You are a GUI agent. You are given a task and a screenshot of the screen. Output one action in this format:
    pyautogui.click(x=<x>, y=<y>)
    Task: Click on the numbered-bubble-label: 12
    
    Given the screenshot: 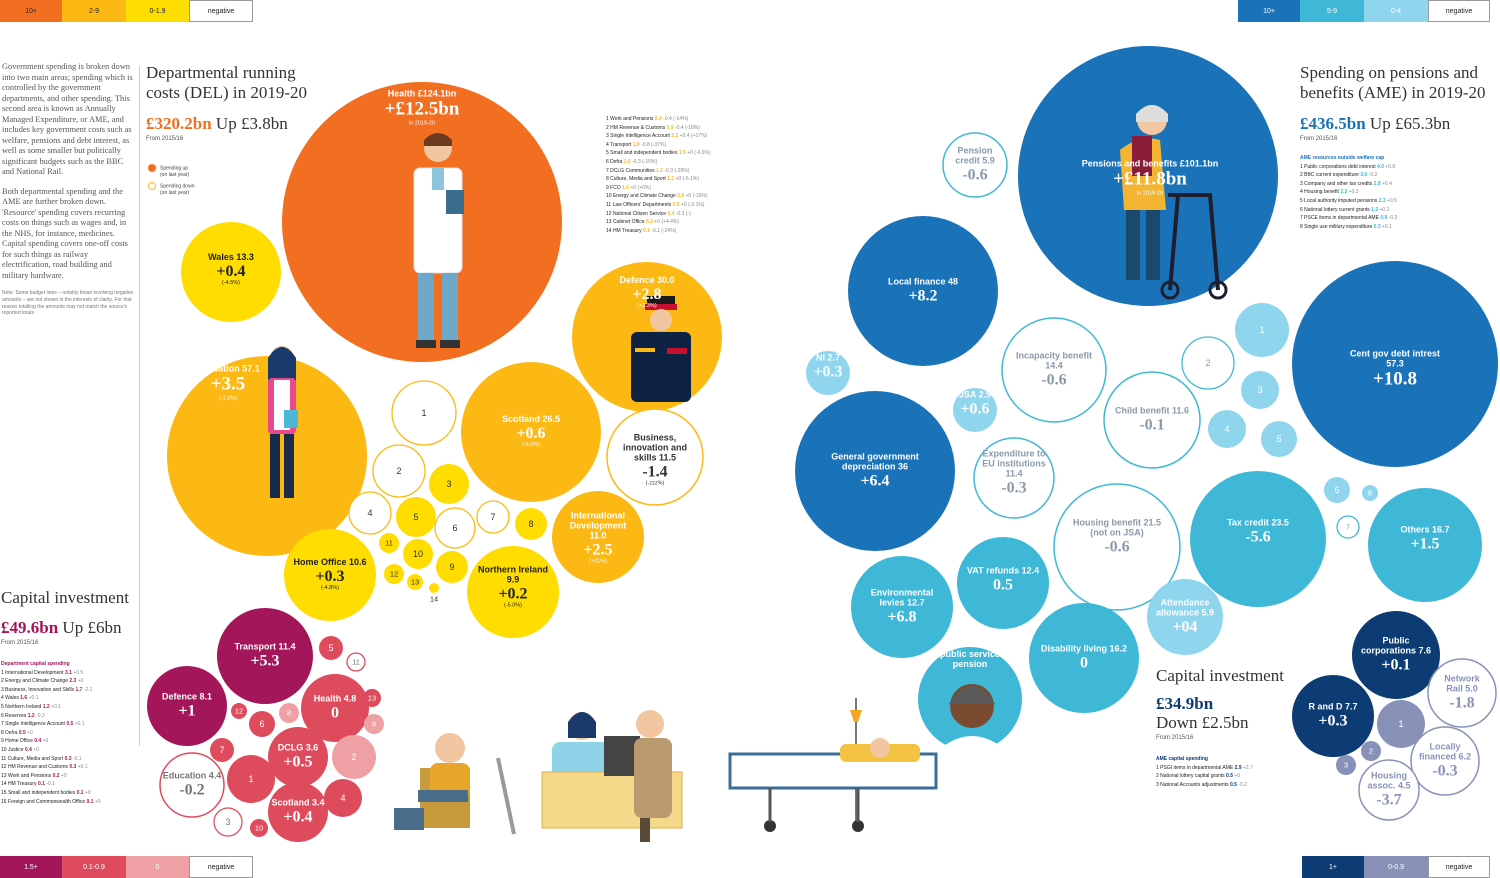 What is the action you would take?
    pyautogui.click(x=239, y=711)
    